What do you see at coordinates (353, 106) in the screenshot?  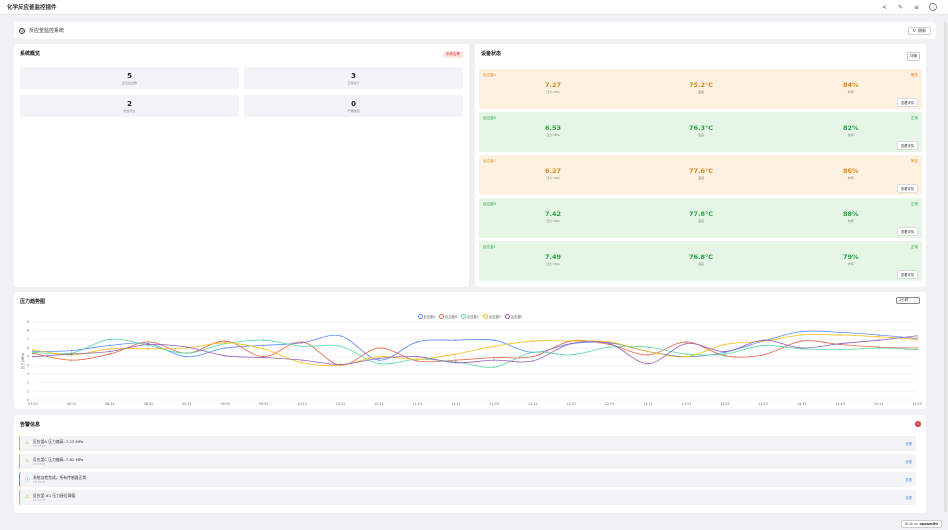 I see `stat-critical: 0 严重故障` at bounding box center [353, 106].